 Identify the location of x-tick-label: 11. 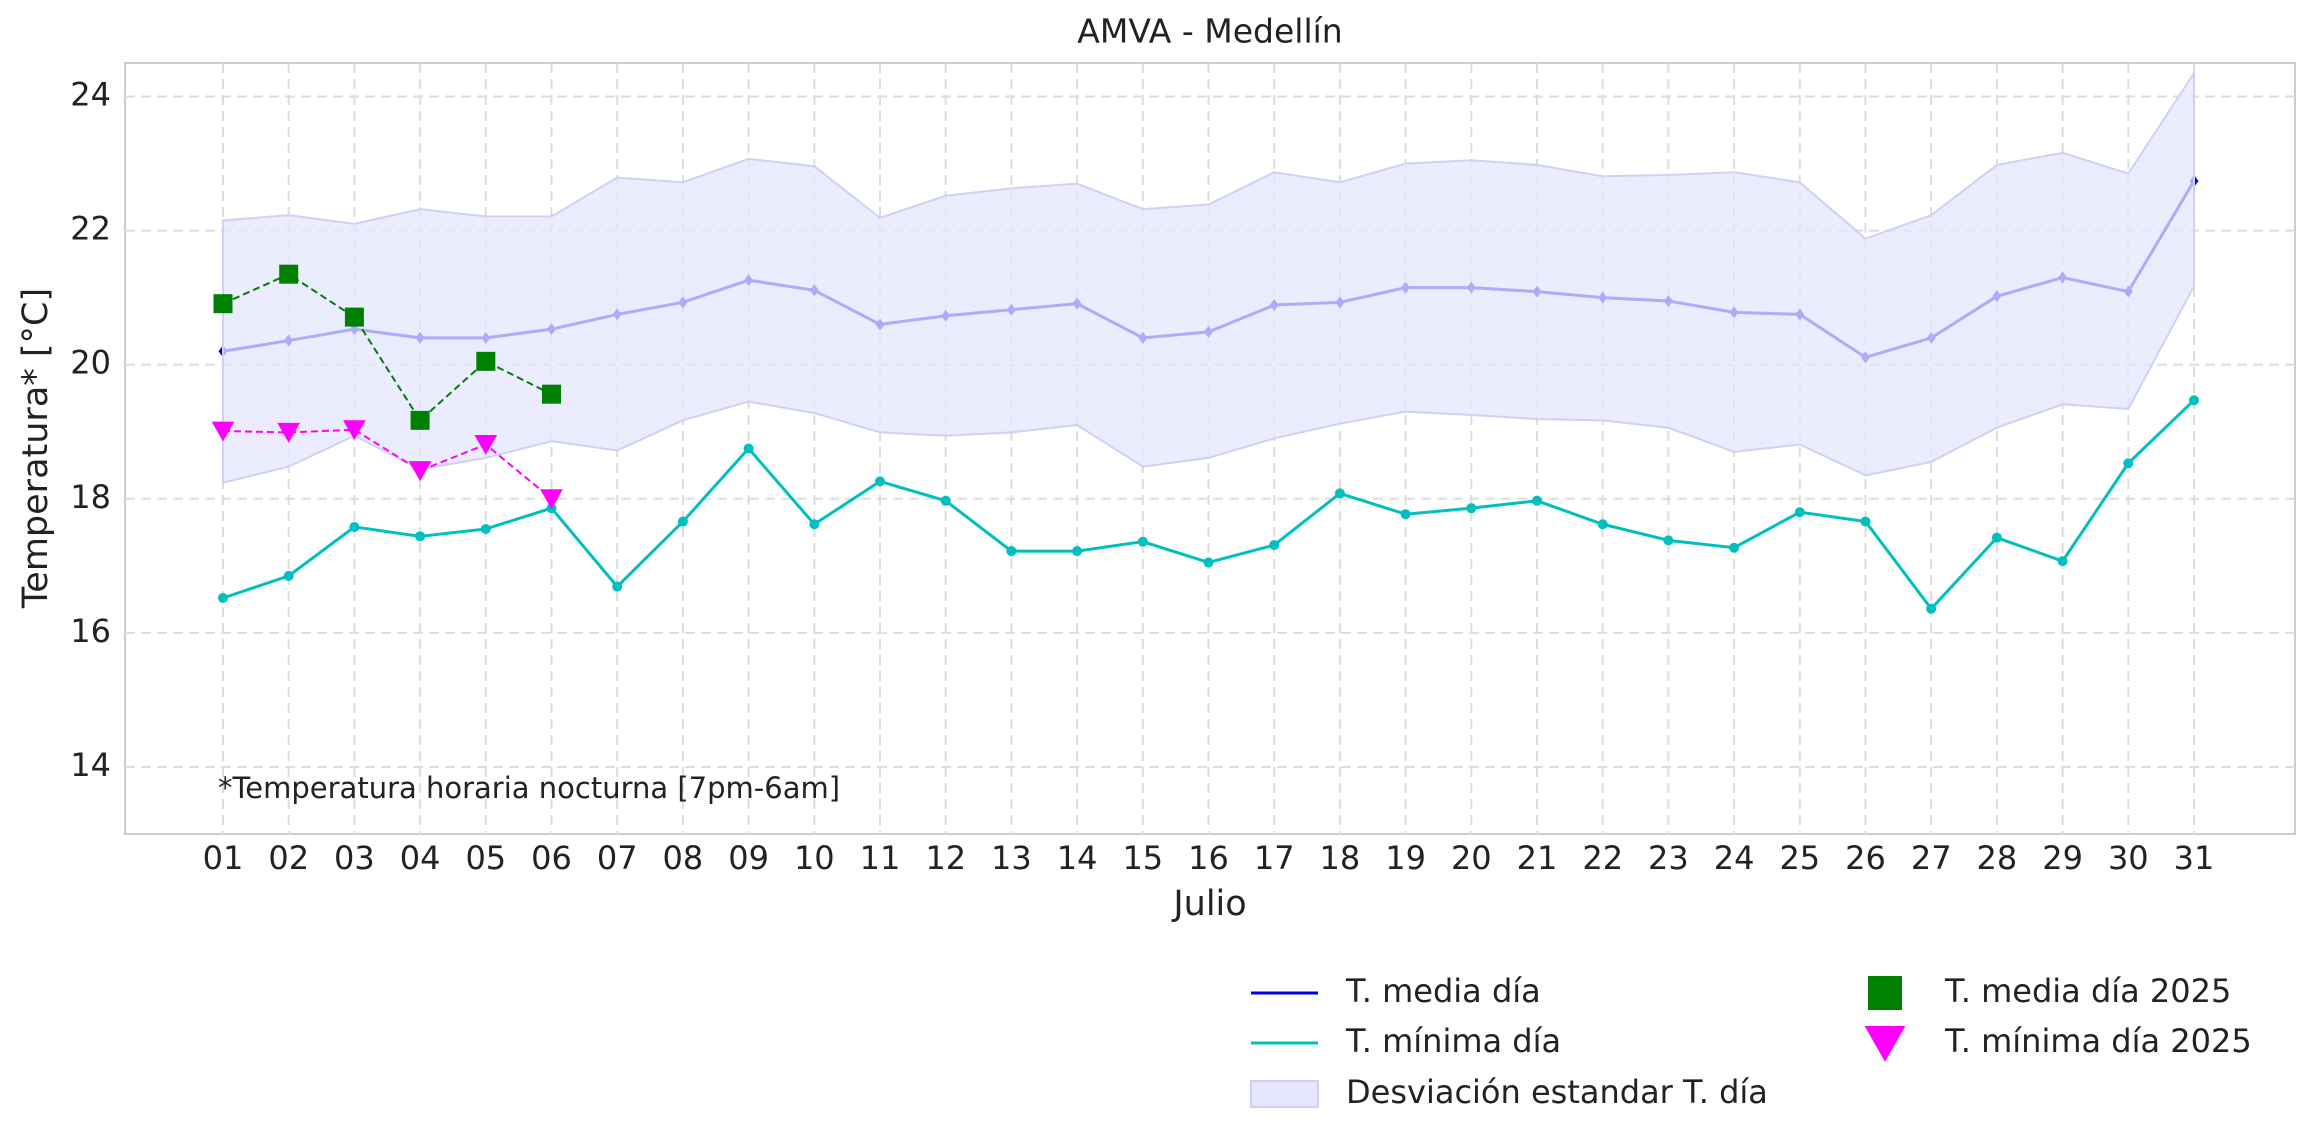
(880, 858).